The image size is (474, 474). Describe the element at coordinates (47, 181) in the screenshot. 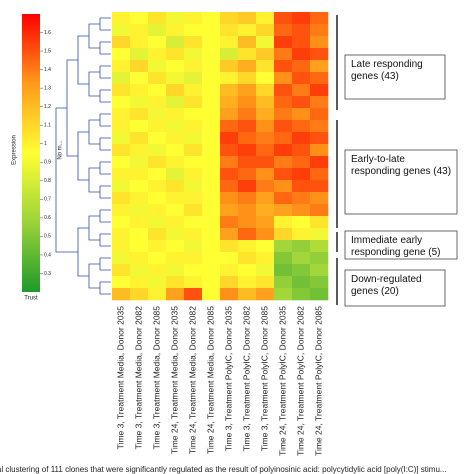

I see `colorbar-tick-label: 0.8` at that location.